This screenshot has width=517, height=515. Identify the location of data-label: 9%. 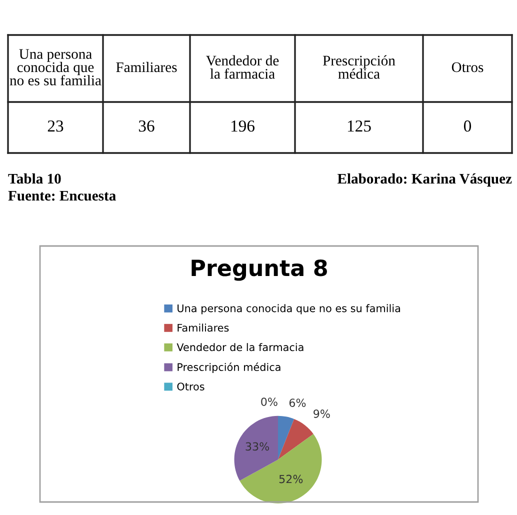
(322, 414).